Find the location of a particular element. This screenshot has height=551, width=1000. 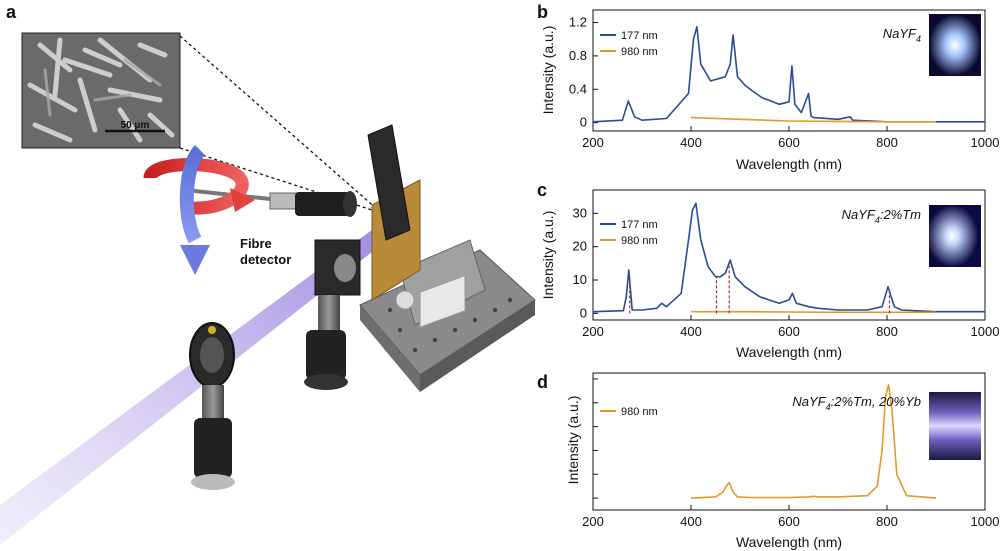

chart-d-xlabel: Wavelength (nm) is located at coordinates (789, 542).